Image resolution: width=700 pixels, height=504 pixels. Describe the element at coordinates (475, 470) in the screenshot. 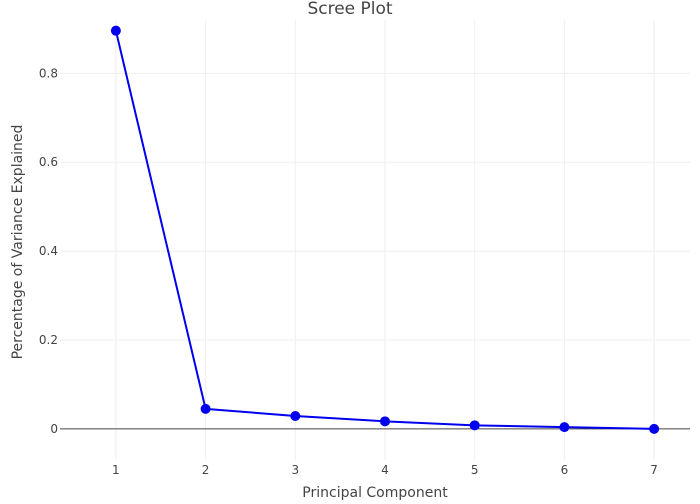

I see `x-tick-label: 5` at that location.